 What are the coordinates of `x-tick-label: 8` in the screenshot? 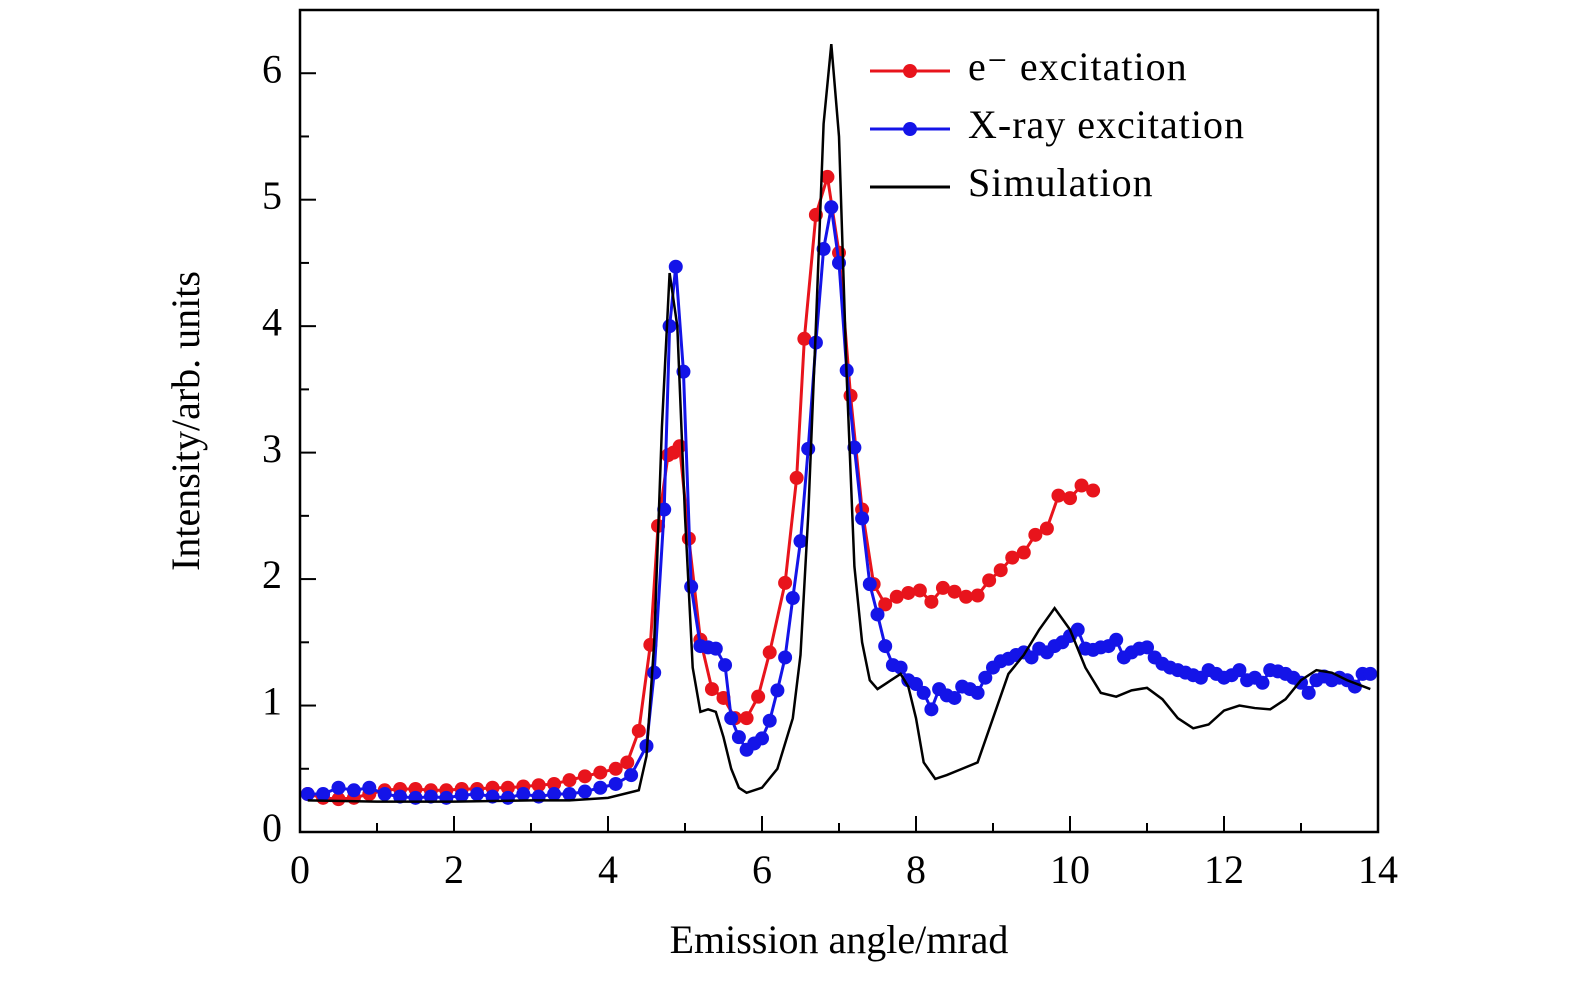 It's located at (916, 869).